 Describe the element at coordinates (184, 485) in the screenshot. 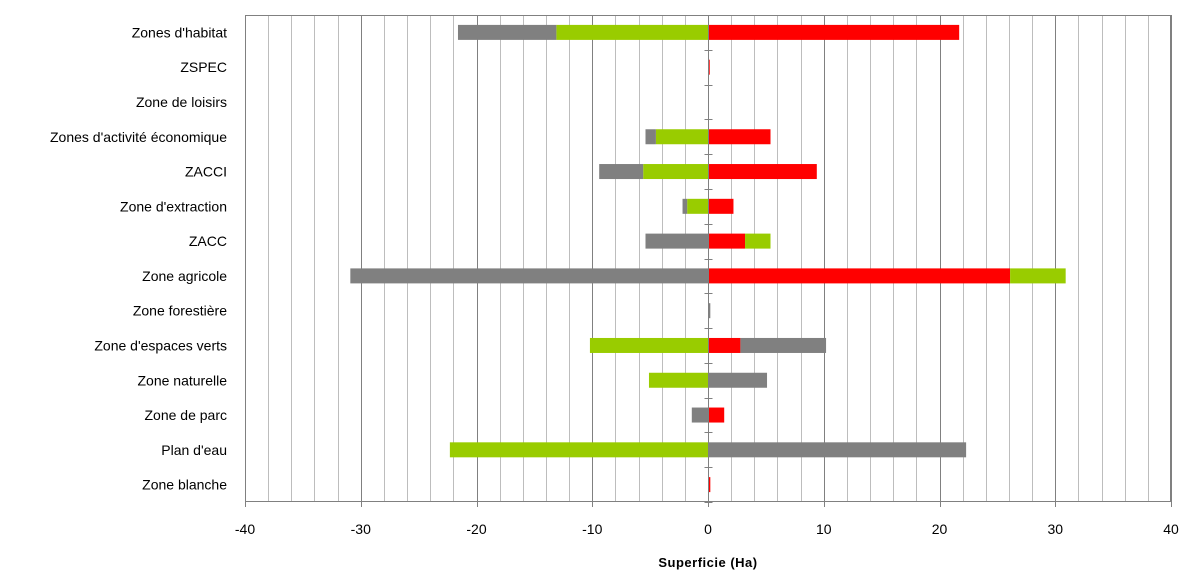

I see `category-label: Zone blanche` at that location.